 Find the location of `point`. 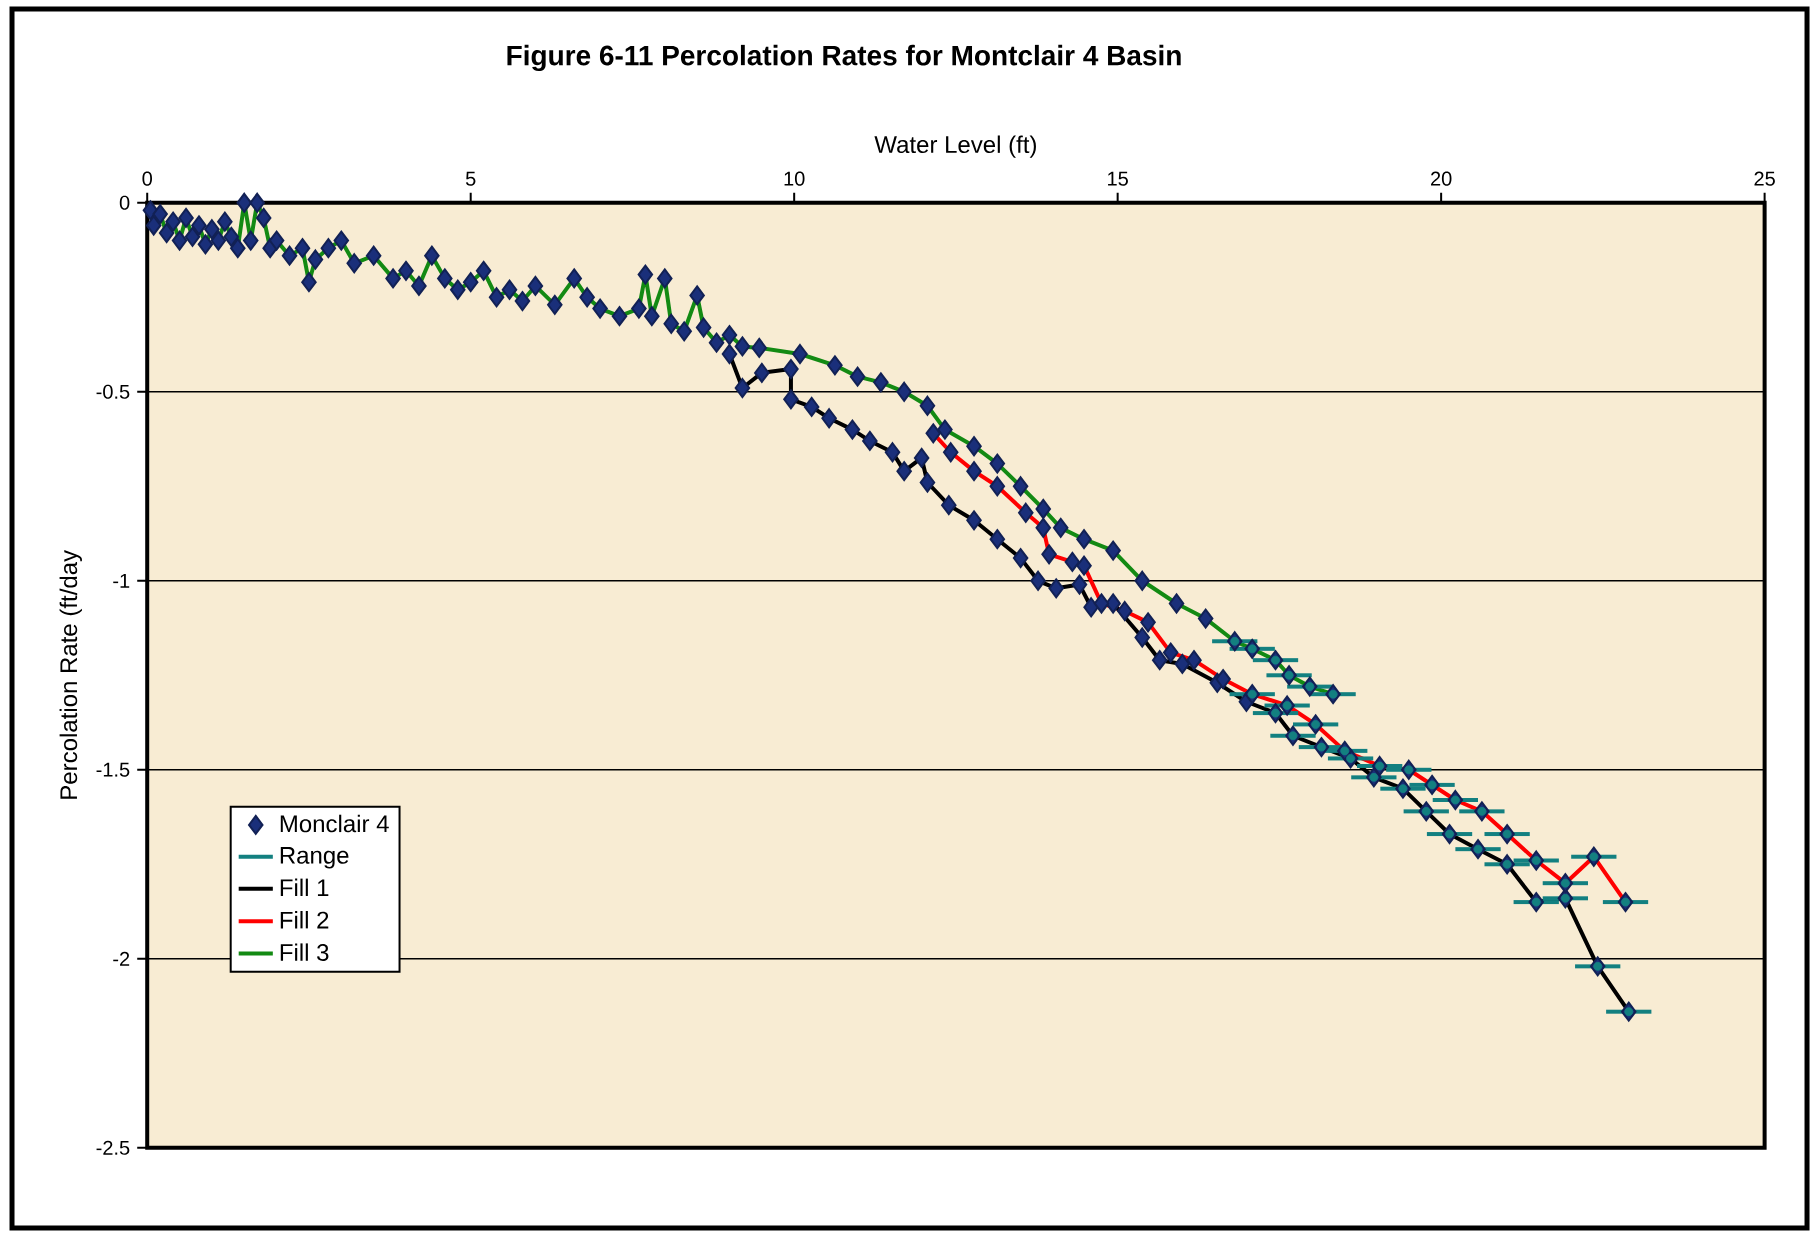

point is located at coordinates (1629, 1012).